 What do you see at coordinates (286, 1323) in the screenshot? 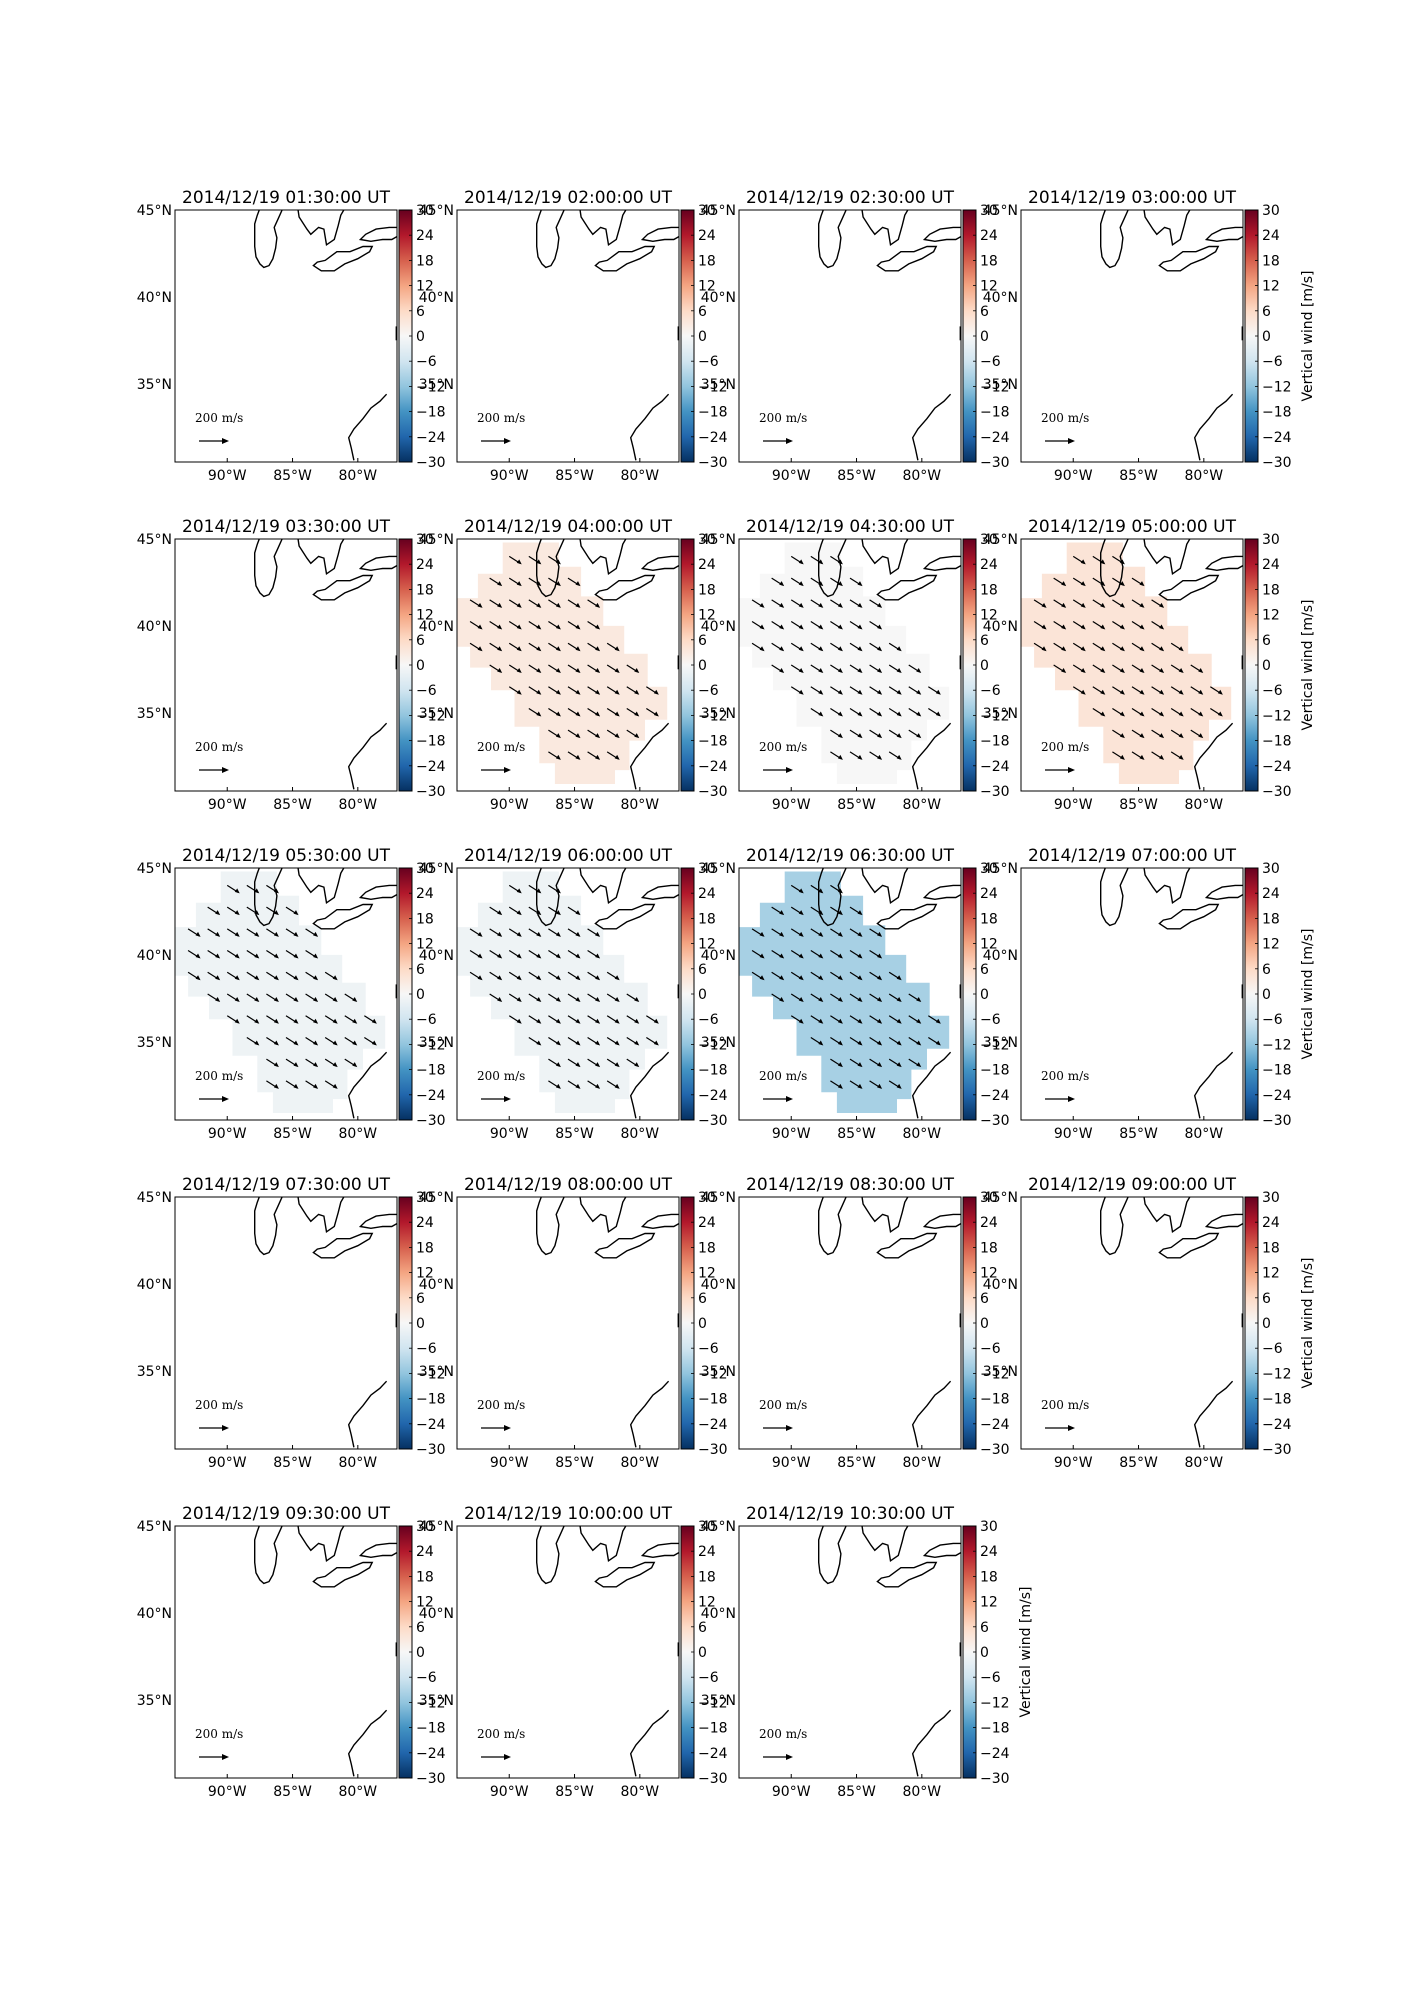
I see `axes-background` at bounding box center [286, 1323].